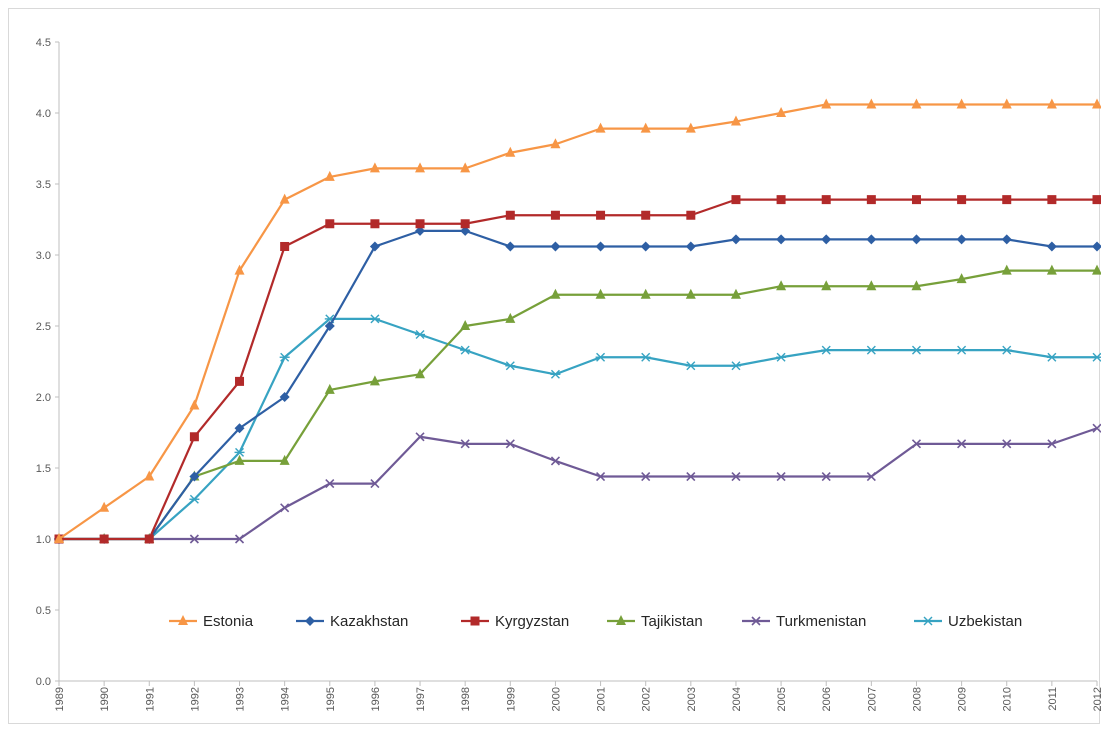  Describe the element at coordinates (43, 540) in the screenshot. I see `y-tick-label: 1.0` at that location.